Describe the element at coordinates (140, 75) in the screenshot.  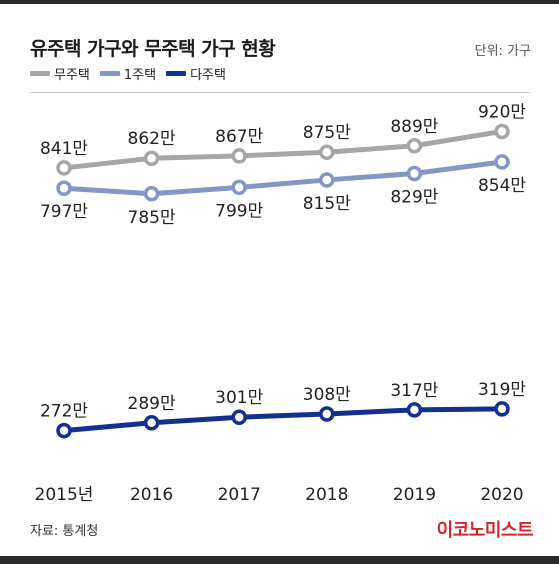
I see `legend-label-one-home: 1주택` at that location.